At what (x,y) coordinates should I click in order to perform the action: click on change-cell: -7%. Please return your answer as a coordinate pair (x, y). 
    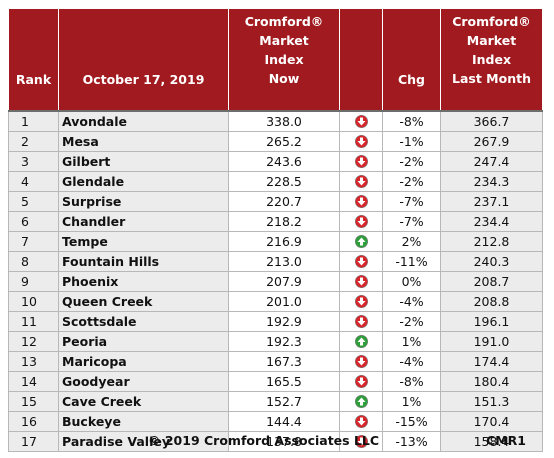
    Looking at the image, I should click on (411, 221).